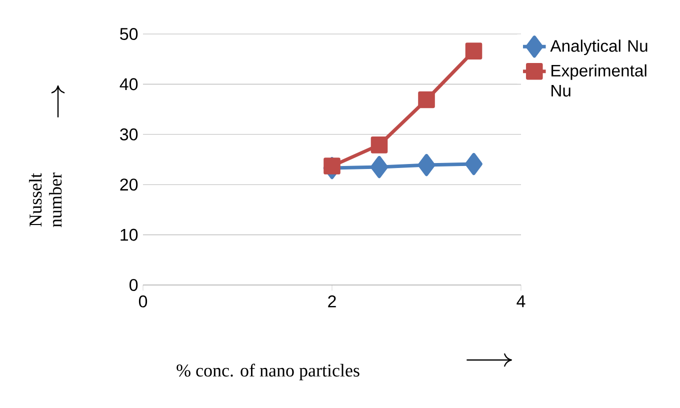 The height and width of the screenshot is (408, 680). What do you see at coordinates (268, 372) in the screenshot?
I see `x-axis-title: % conc. of nano particles` at bounding box center [268, 372].